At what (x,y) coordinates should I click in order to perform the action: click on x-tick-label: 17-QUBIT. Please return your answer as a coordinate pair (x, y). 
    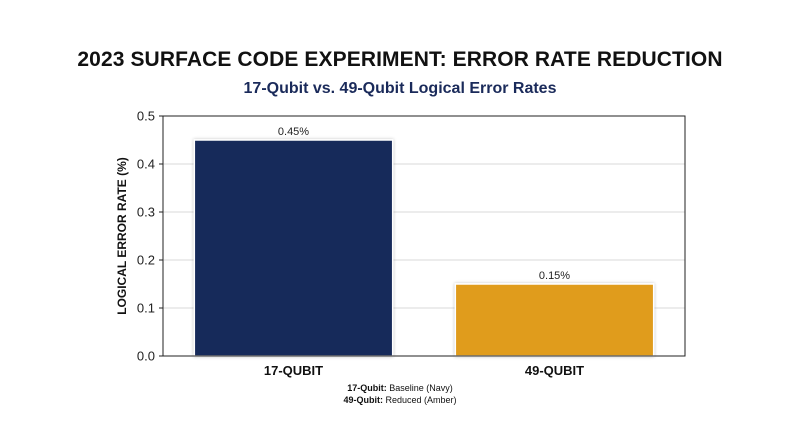
    Looking at the image, I should click on (293, 370).